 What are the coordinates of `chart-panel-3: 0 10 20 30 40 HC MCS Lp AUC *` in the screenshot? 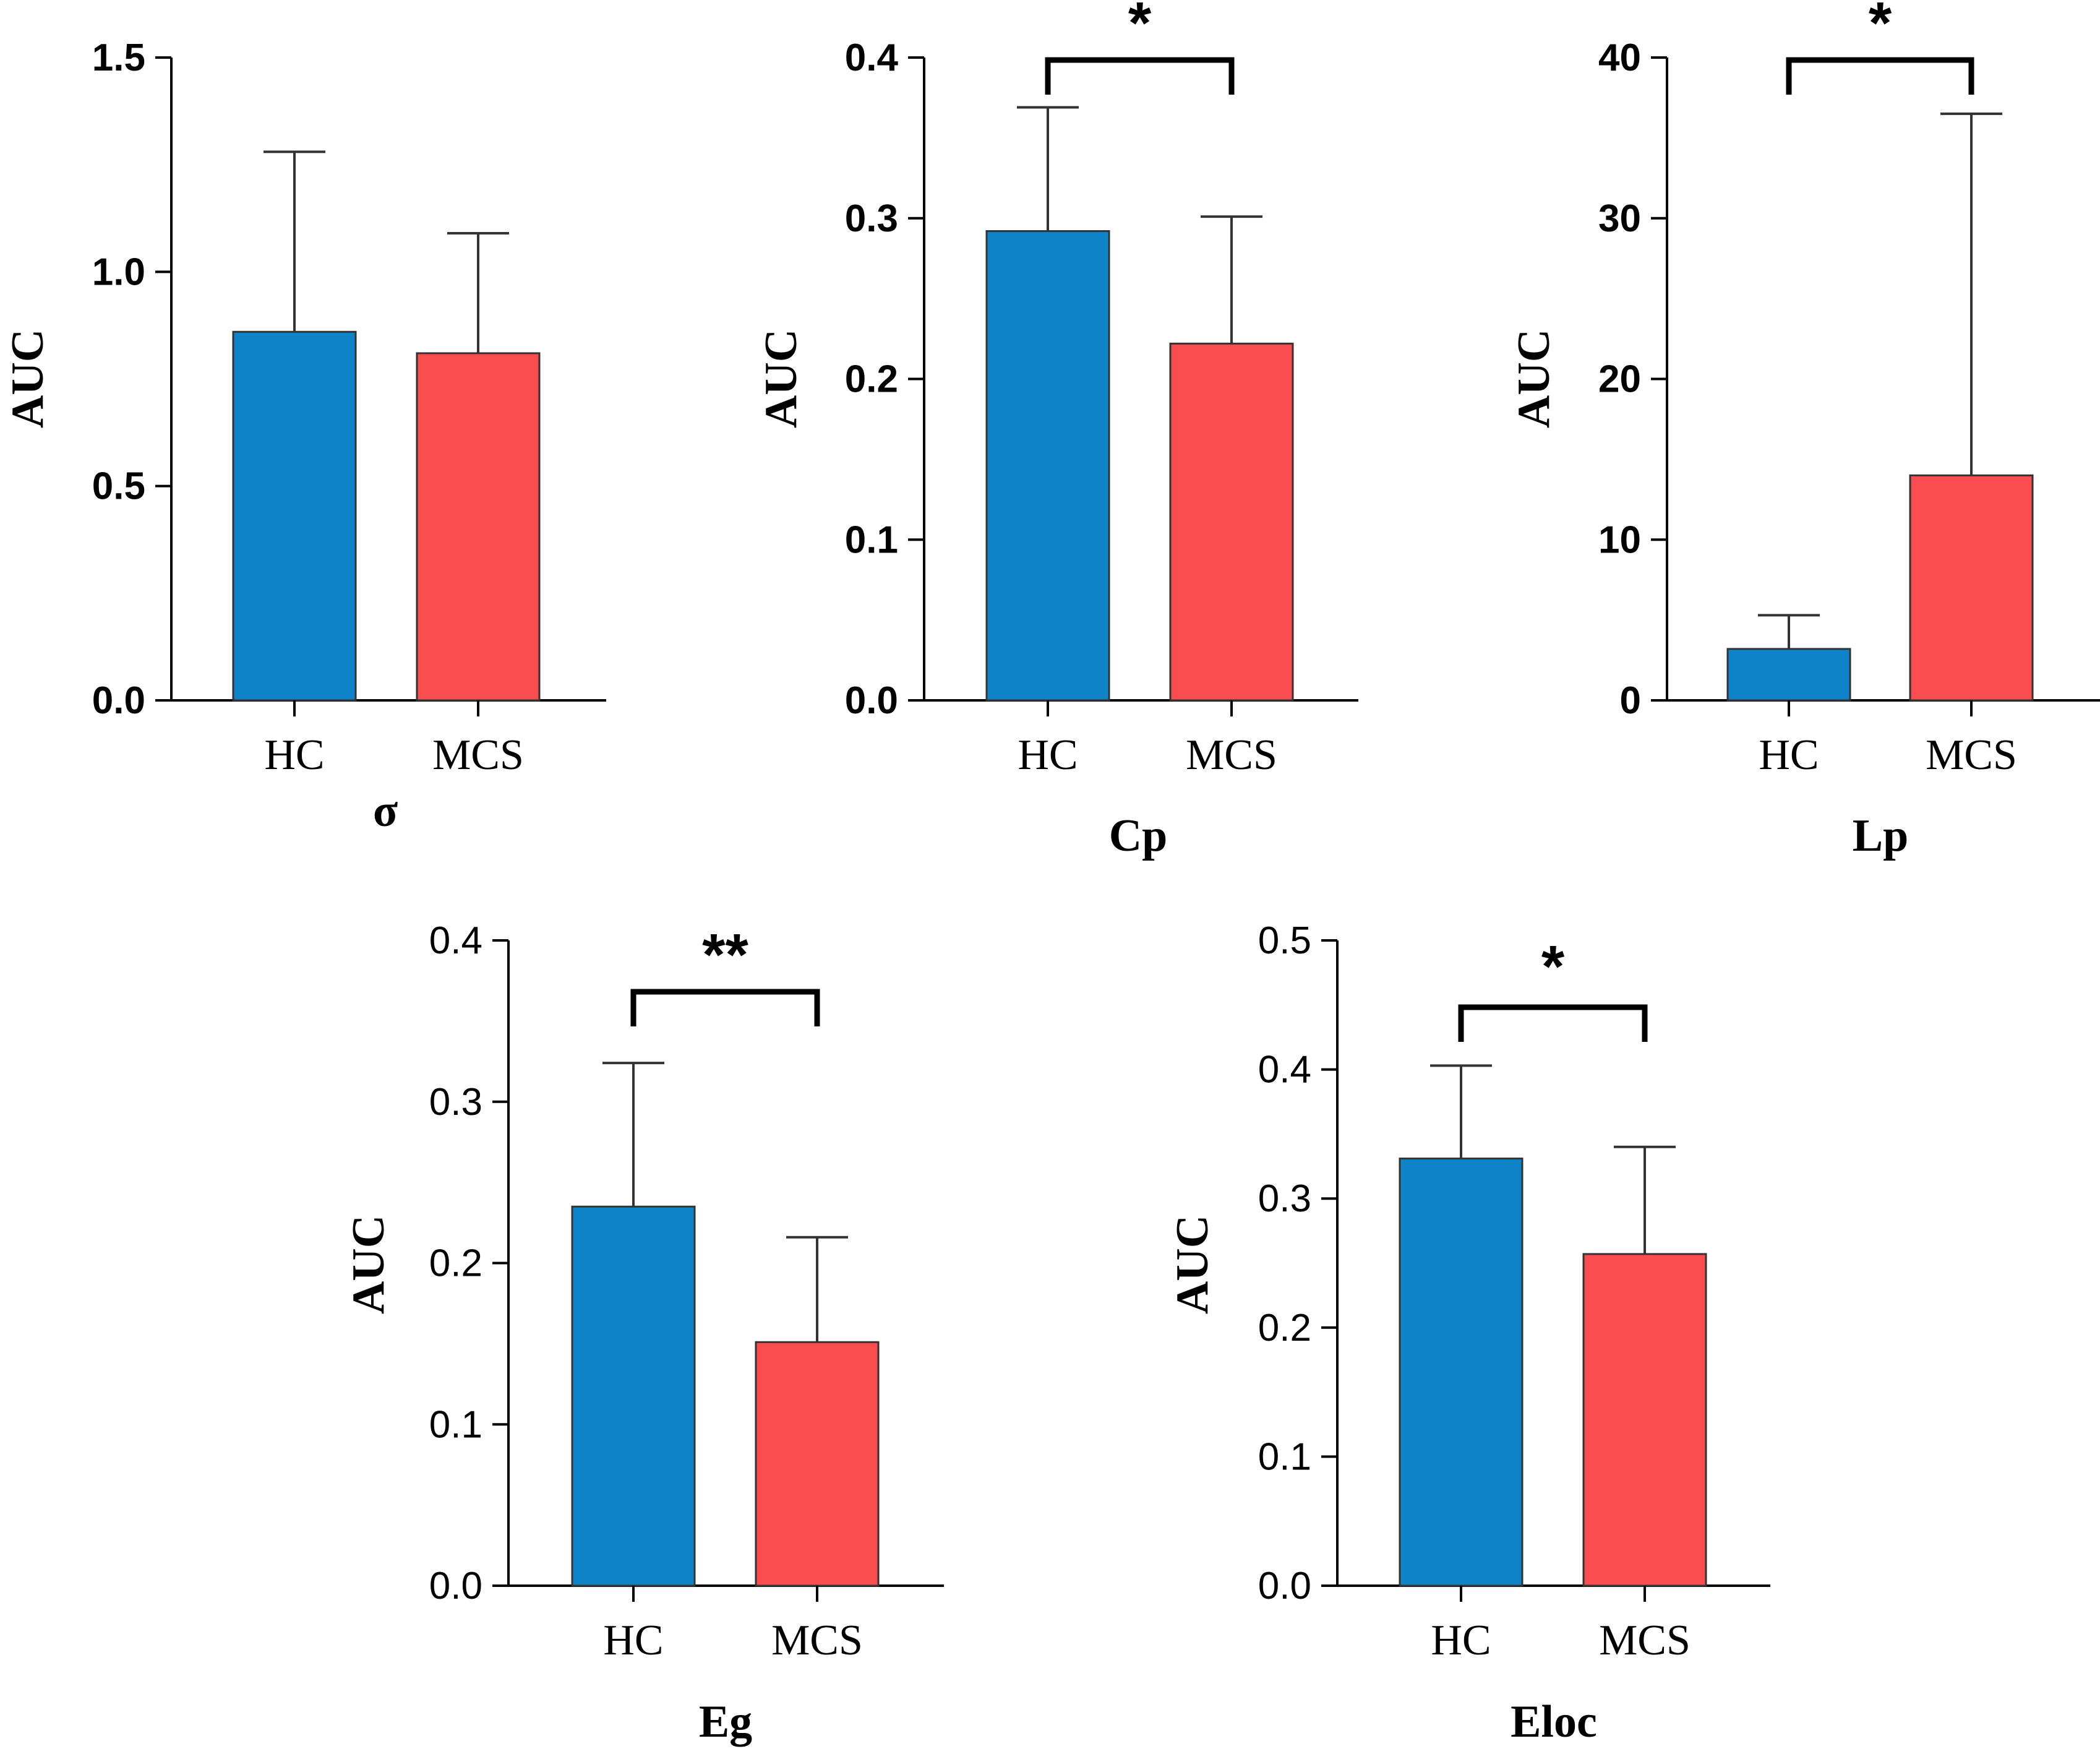 It's located at (1805, 430).